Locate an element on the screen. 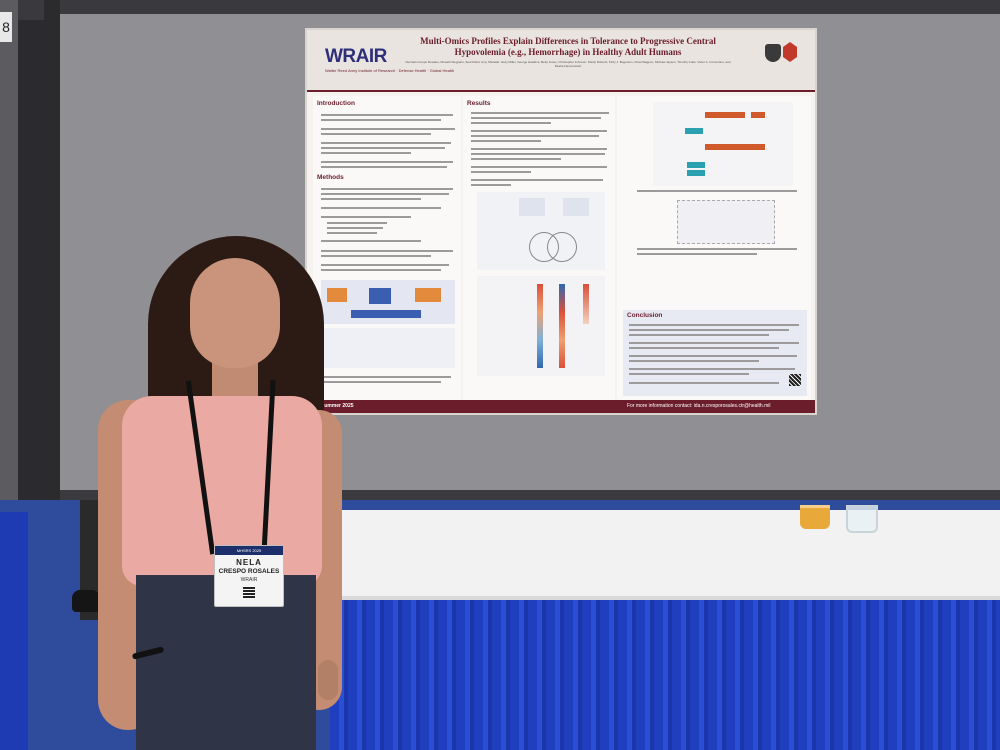 This screenshot has height=750, width=1000. panel-number-tag: 8 is located at coordinates (6, 27).